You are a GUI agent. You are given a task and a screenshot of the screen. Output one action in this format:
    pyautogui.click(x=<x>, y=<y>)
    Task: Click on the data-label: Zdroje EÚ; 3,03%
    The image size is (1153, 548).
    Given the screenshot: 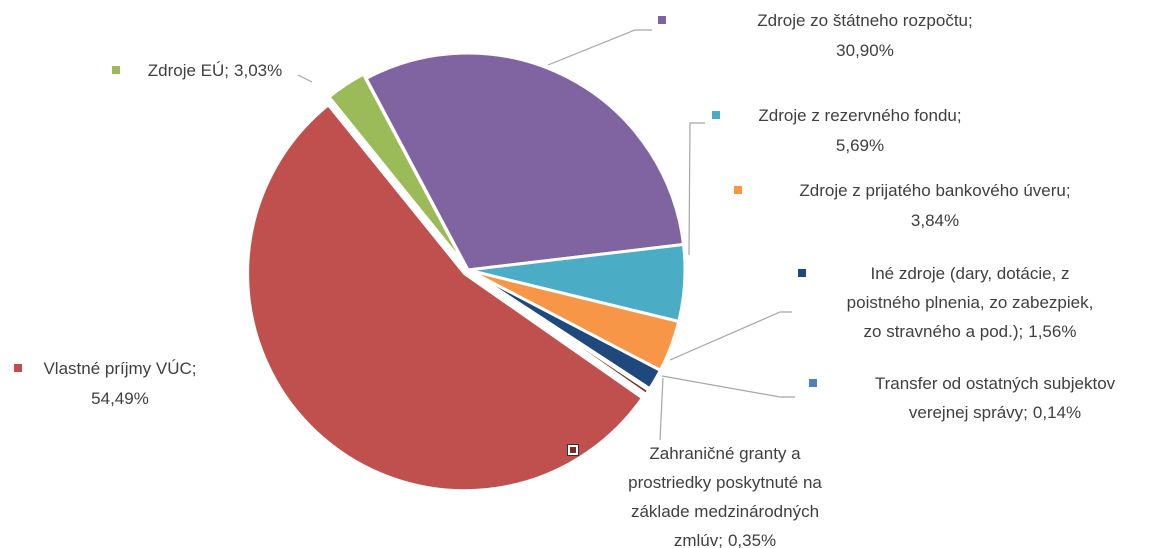 What is the action you would take?
    pyautogui.click(x=215, y=70)
    